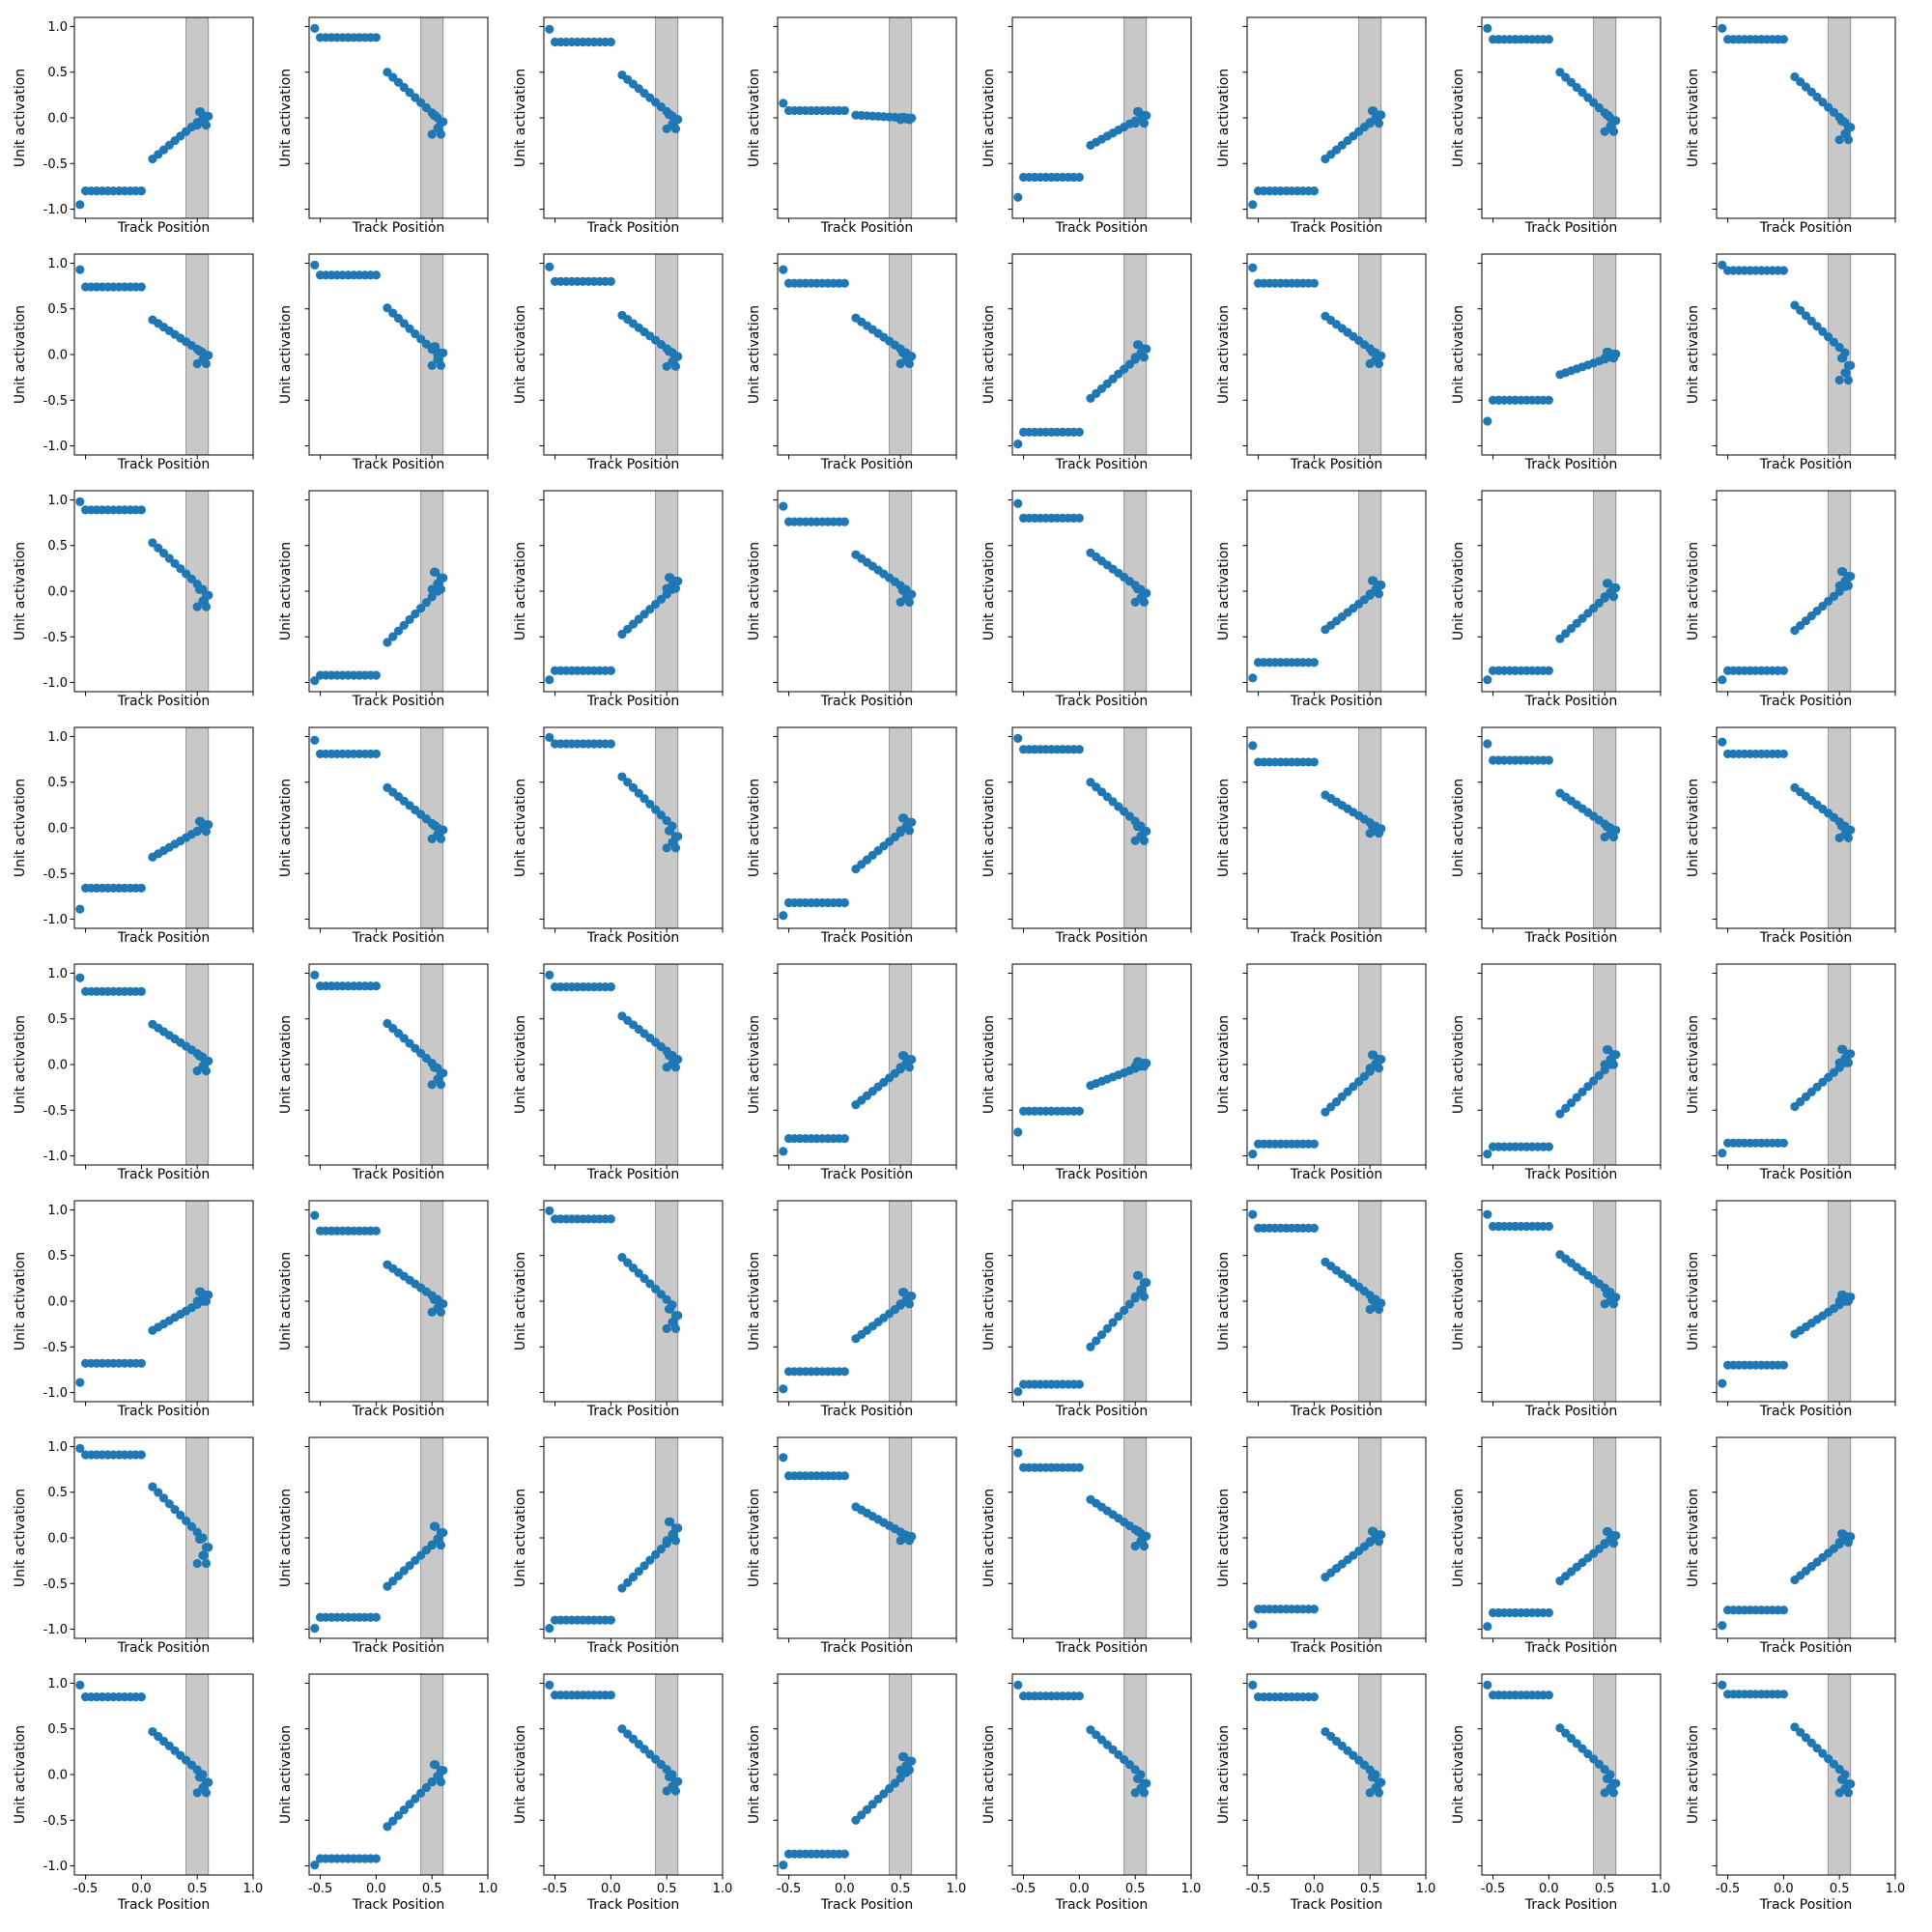 The image size is (1932, 1932). I want to click on x-tick-label: -0.5, so click(320, 1889).